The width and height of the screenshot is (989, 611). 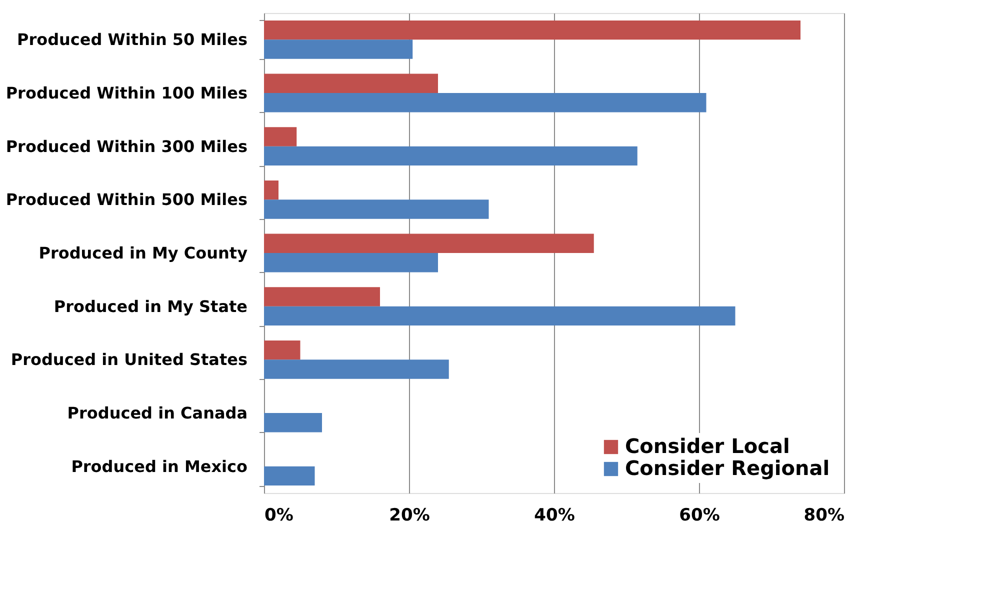 What do you see at coordinates (554, 516) in the screenshot?
I see `x-tick-label: 40%` at bounding box center [554, 516].